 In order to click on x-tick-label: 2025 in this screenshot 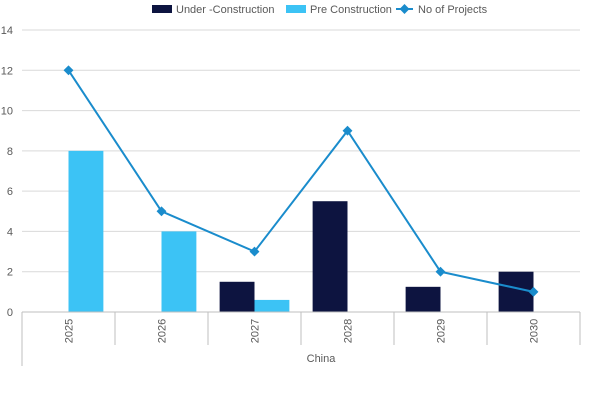, I will do `click(70, 331)`.